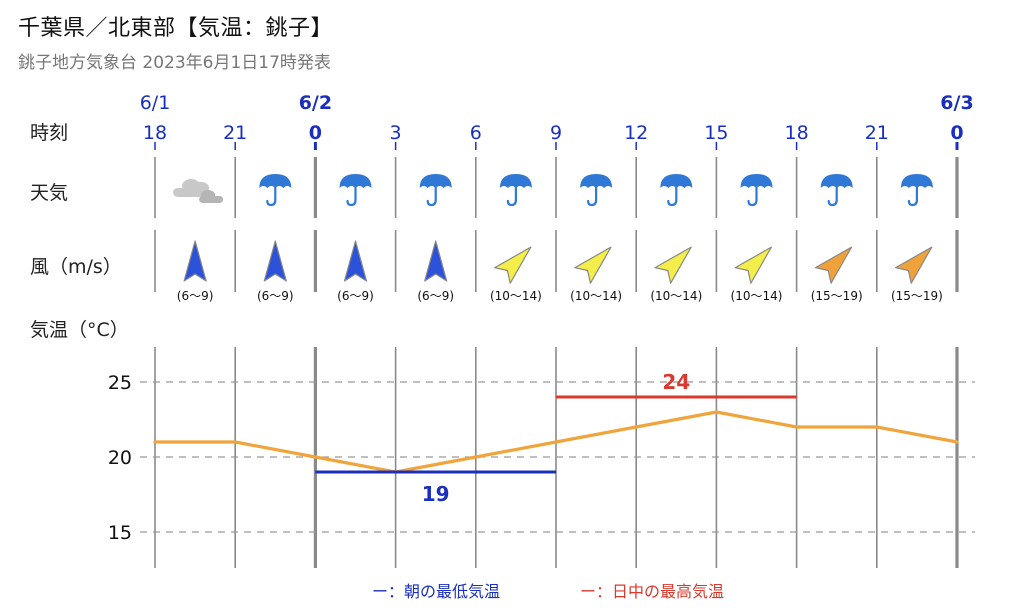  Describe the element at coordinates (174, 63) in the screenshot. I see `page-subtitle: 銚子地方気象台 2023年6月1日17時発表` at that location.